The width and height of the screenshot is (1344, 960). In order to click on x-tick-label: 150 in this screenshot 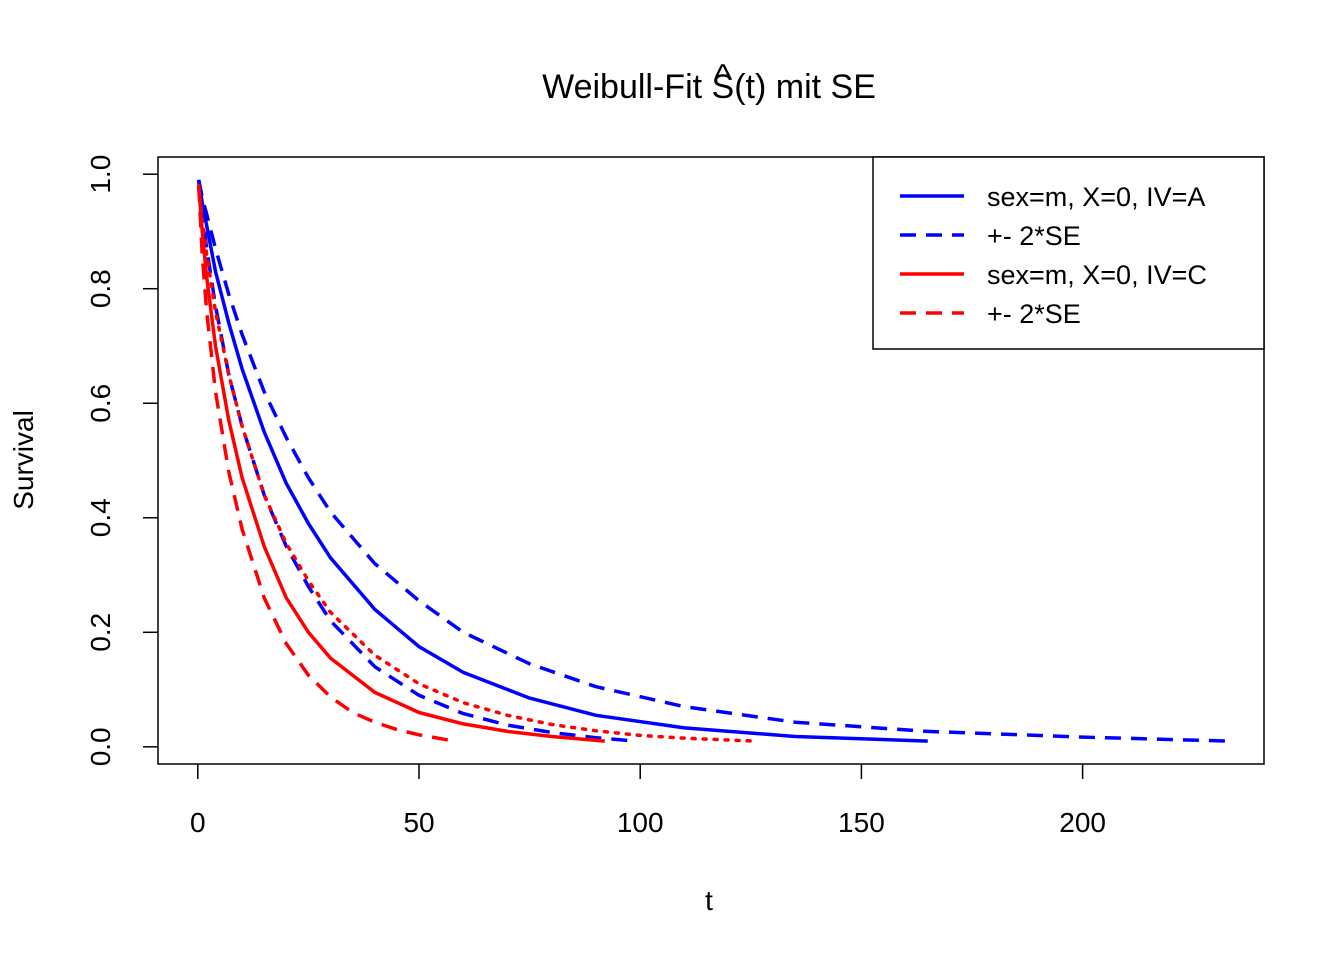, I will do `click(861, 822)`.